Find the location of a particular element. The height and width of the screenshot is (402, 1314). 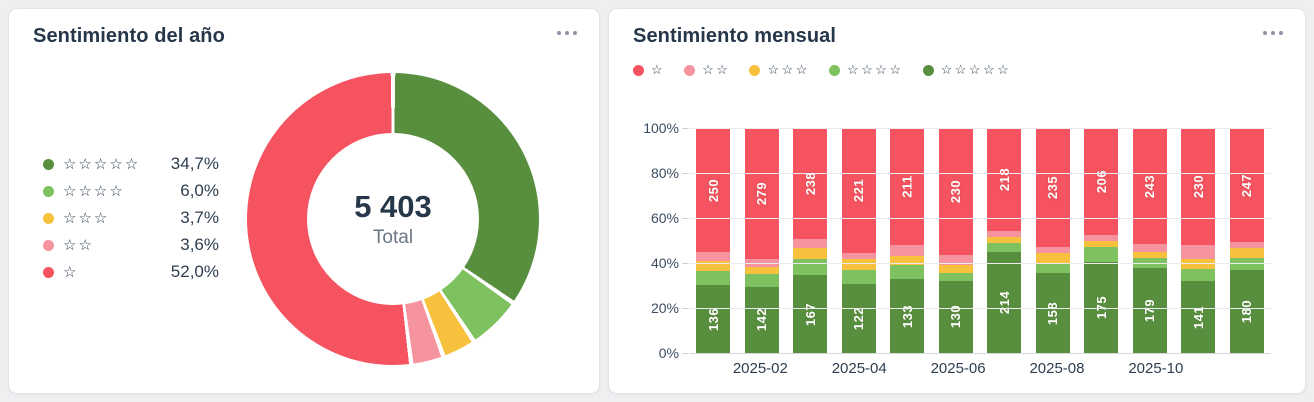

legend-stars-label: ☆☆ is located at coordinates (716, 69).